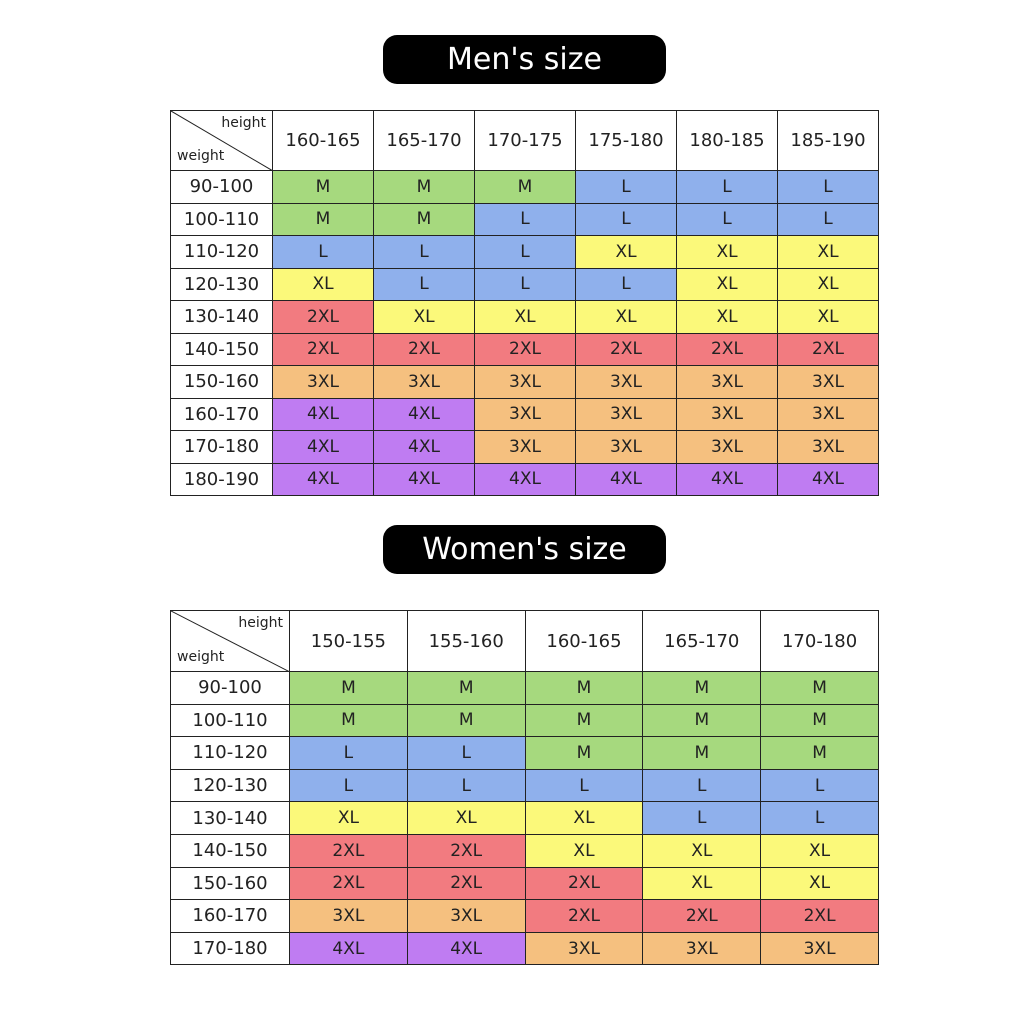 The height and width of the screenshot is (1010, 1010). What do you see at coordinates (230, 883) in the screenshot?
I see `row-label: 150-160` at bounding box center [230, 883].